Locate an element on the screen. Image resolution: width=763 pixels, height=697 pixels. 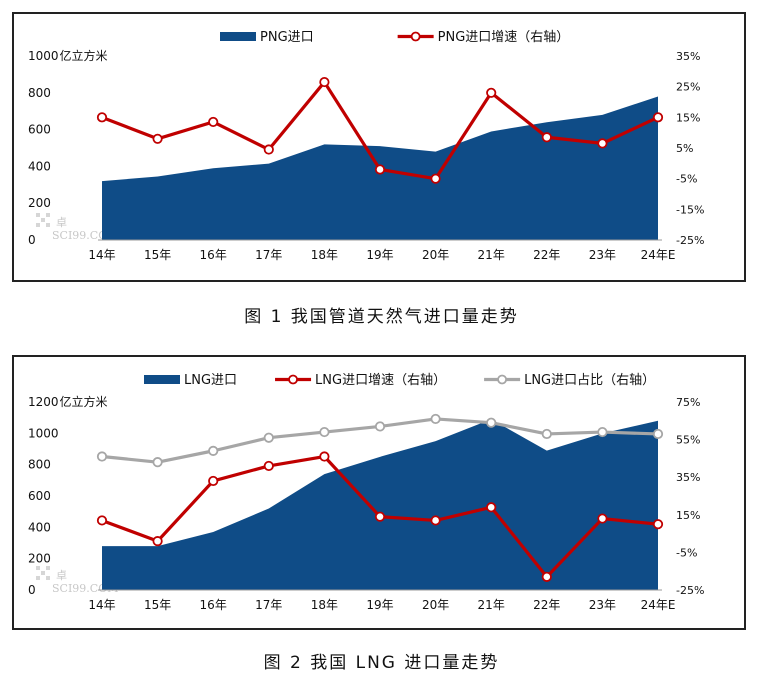
y-left-top-tick-label: 1200 is located at coordinates (43, 402).